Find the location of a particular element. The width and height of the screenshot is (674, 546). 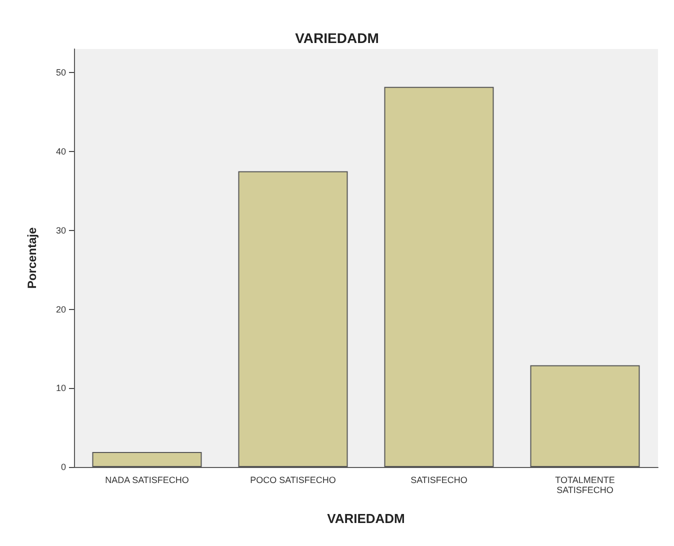

x-tick-label: NADA SATISFECHO is located at coordinates (147, 480).